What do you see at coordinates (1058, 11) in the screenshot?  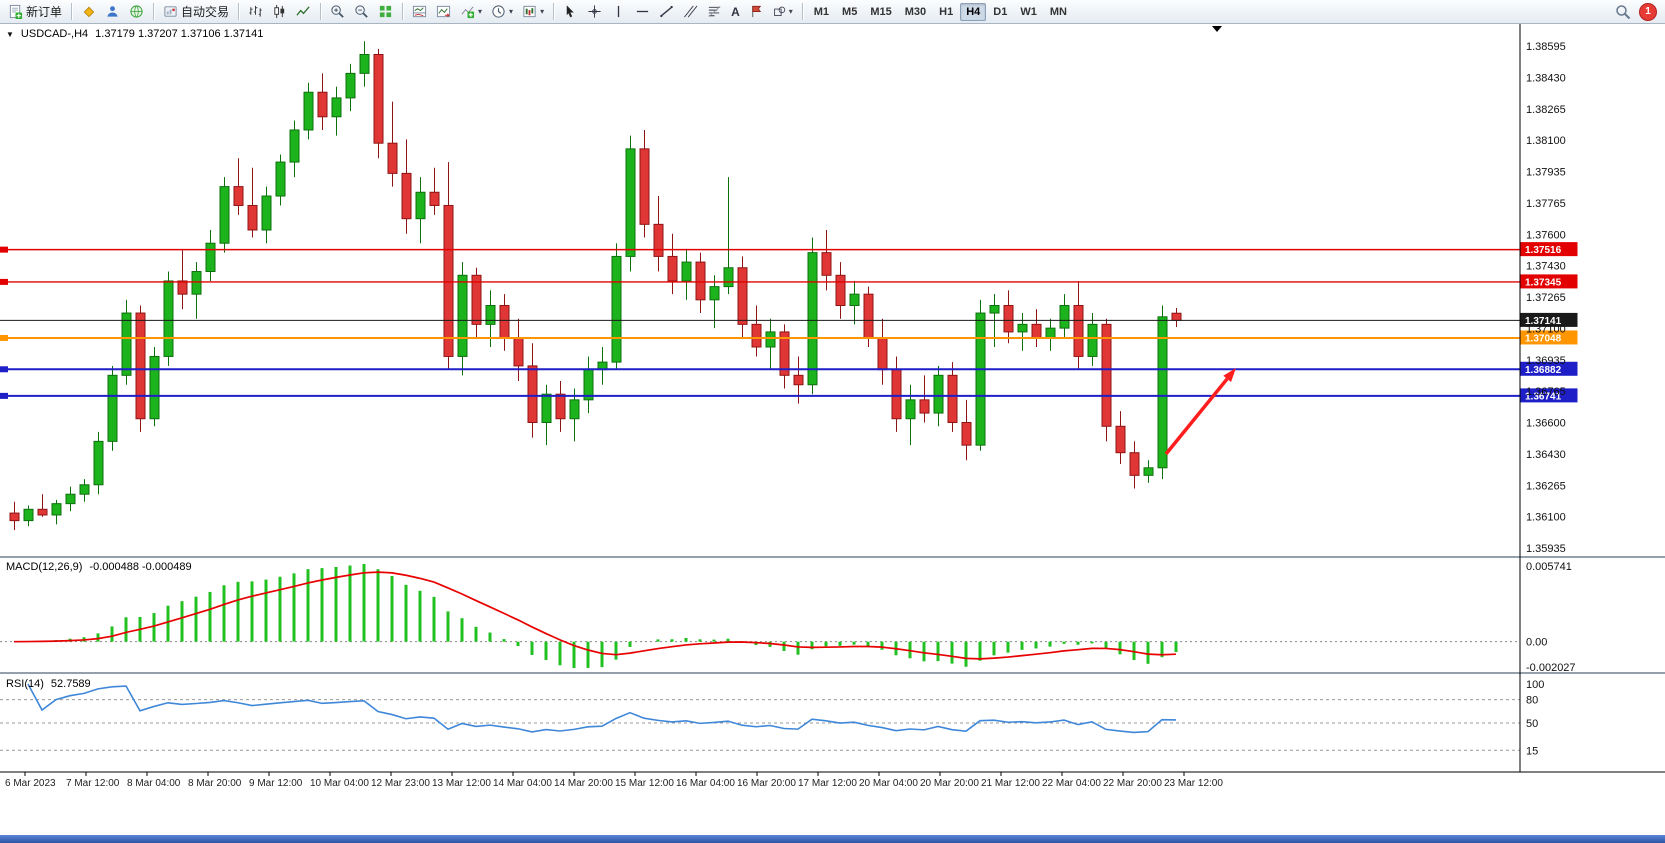 I see `timeframe-button-mn: MN` at bounding box center [1058, 11].